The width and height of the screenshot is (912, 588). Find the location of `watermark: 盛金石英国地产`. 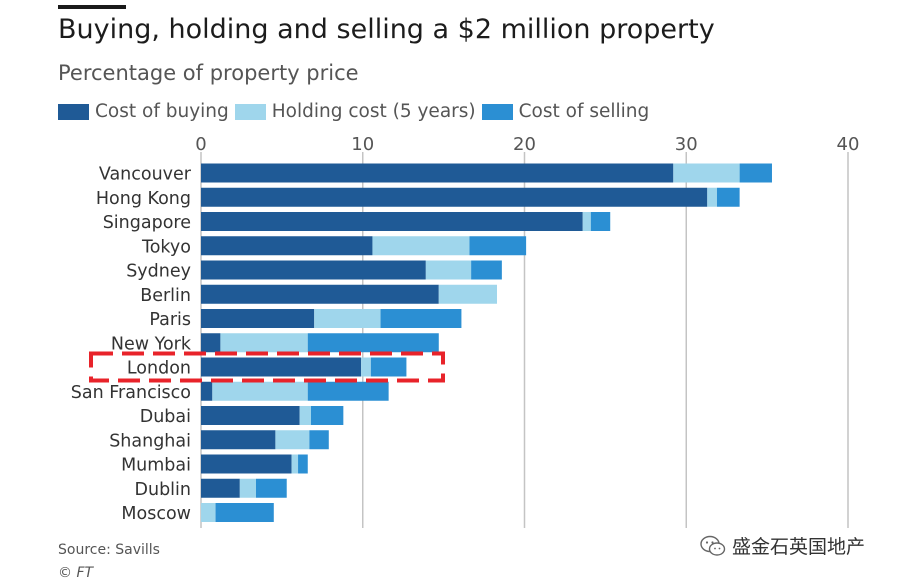

watermark: 盛金石英国地产 is located at coordinates (782, 545).